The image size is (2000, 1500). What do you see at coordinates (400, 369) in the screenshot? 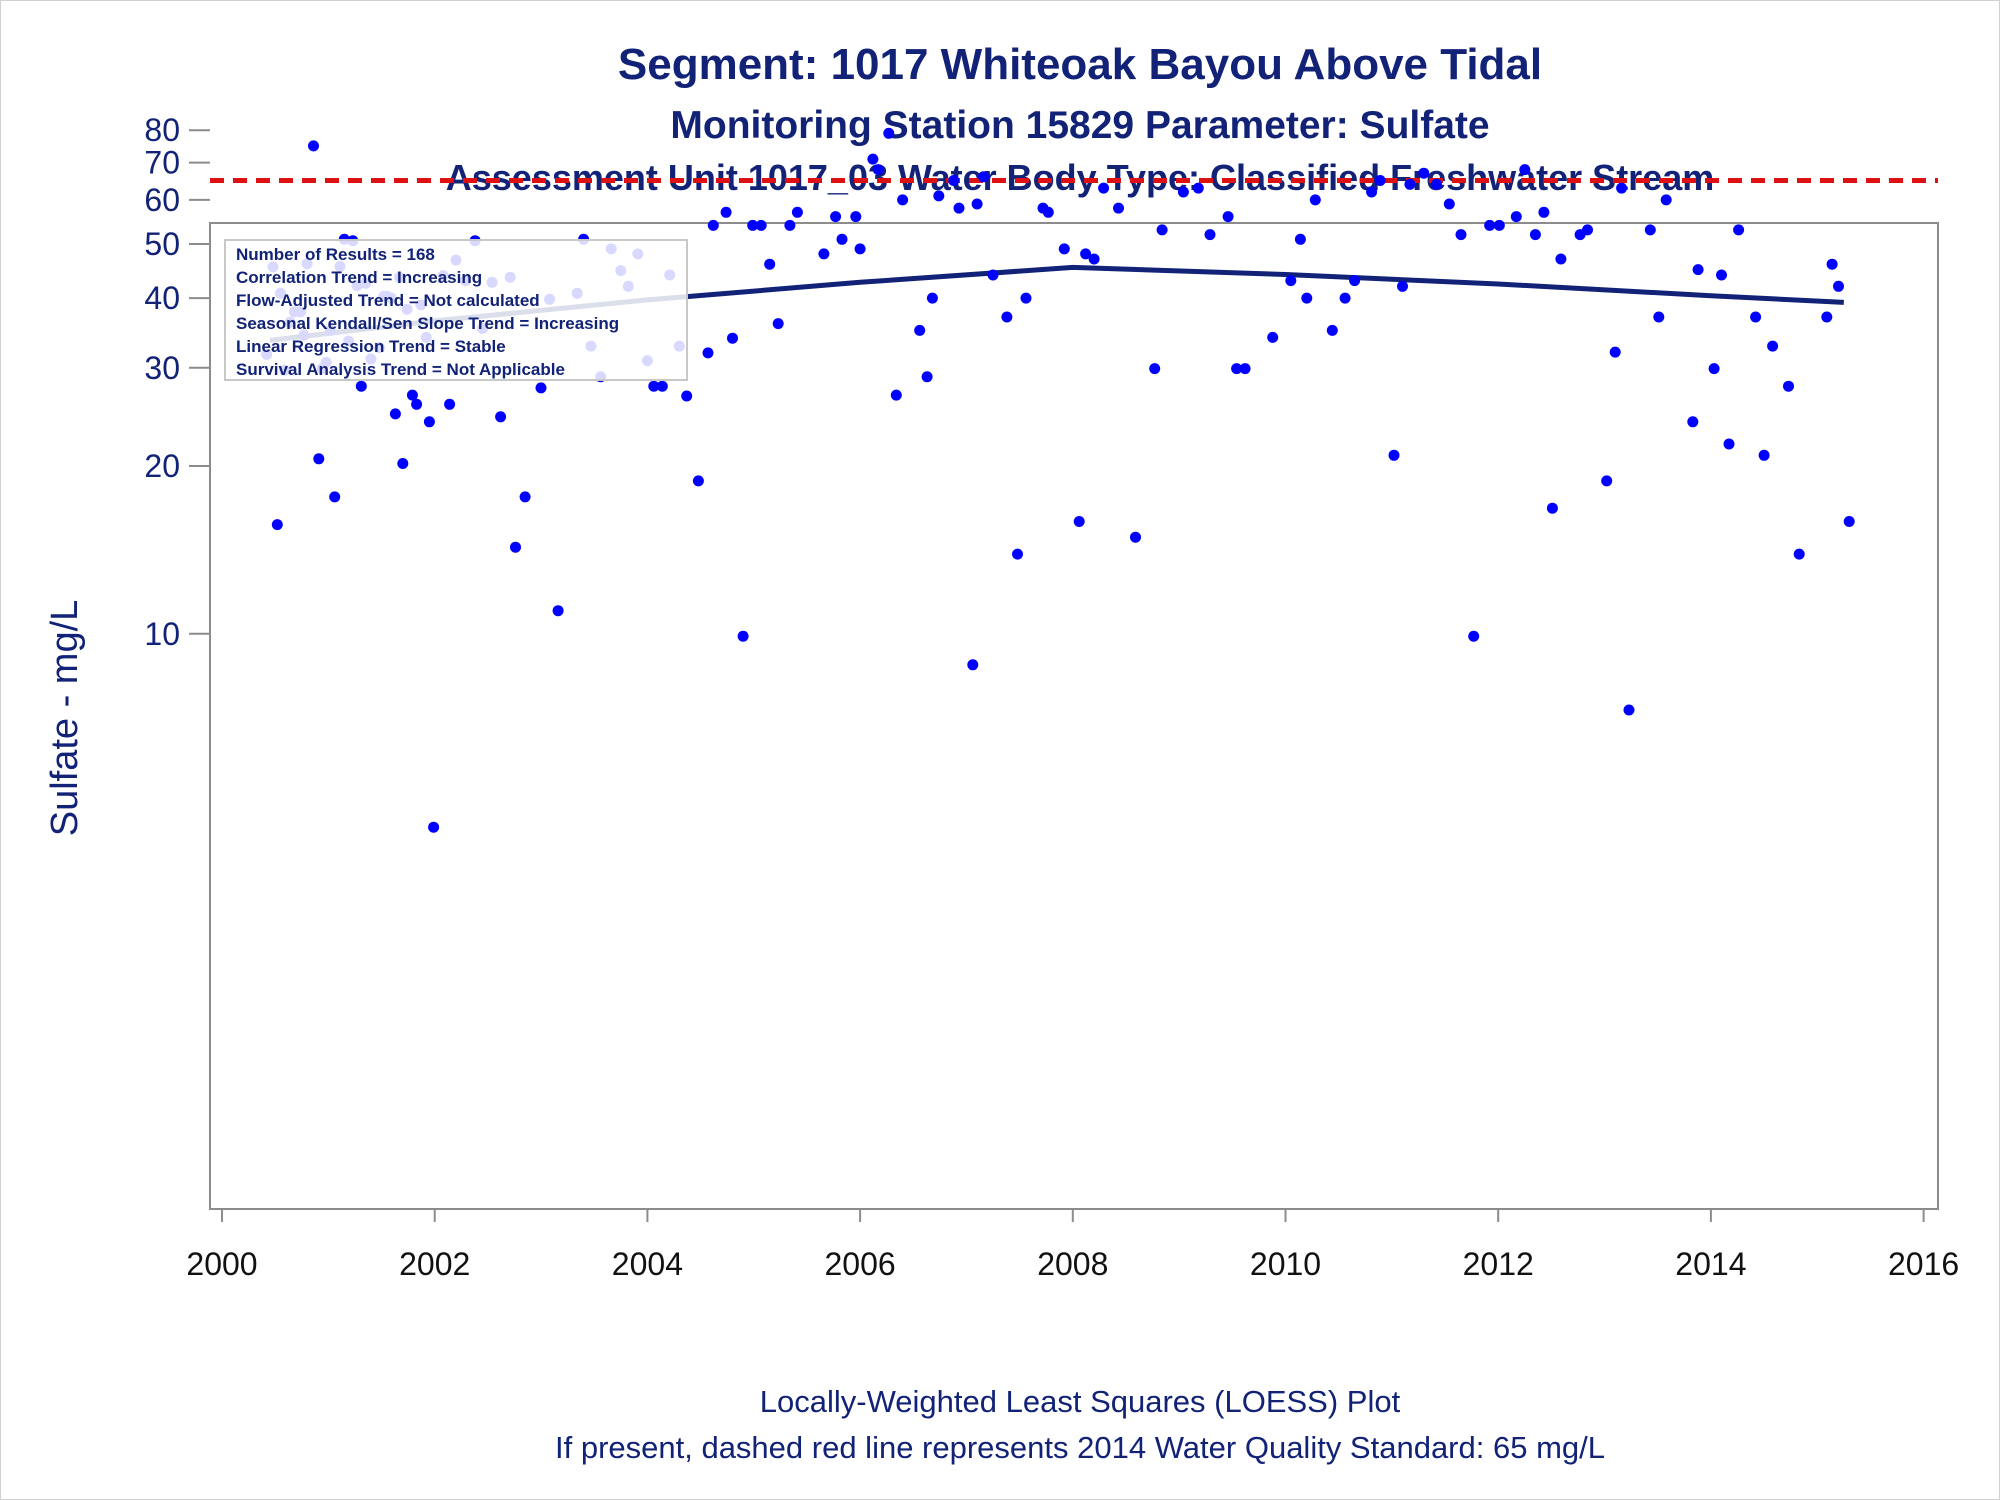
I see `stats-line: Survival Analysis Trend = Not Applicable` at bounding box center [400, 369].